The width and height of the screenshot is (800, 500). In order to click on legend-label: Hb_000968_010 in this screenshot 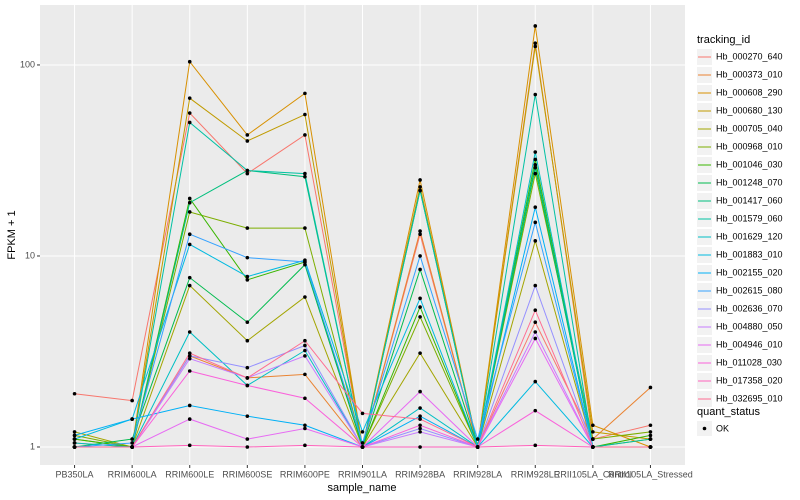, I will do `click(749, 146)`.